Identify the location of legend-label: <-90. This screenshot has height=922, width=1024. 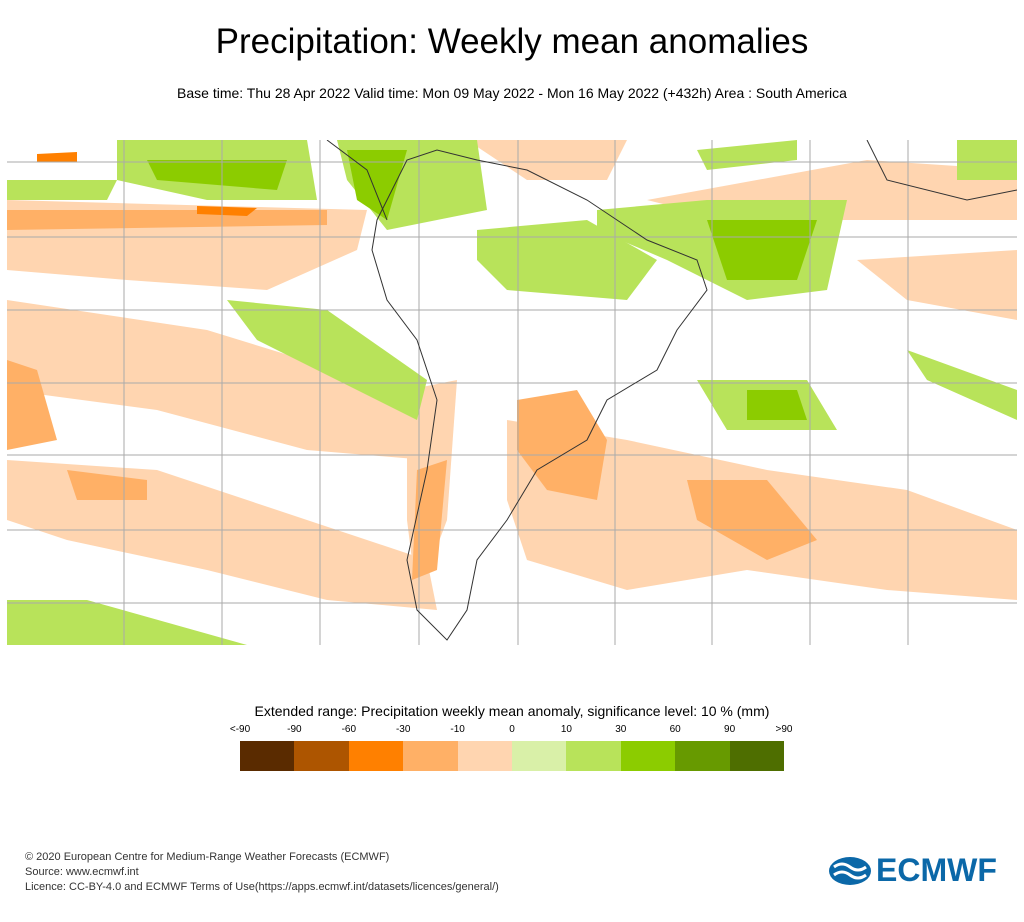
(240, 729).